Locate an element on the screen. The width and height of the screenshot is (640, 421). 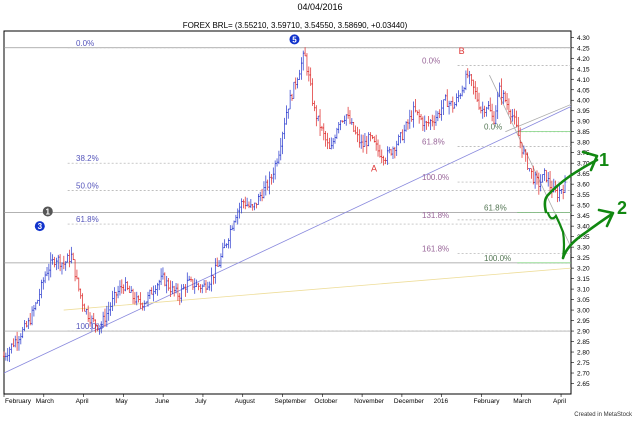
y-tick-label: 3.70 is located at coordinates (583, 164).